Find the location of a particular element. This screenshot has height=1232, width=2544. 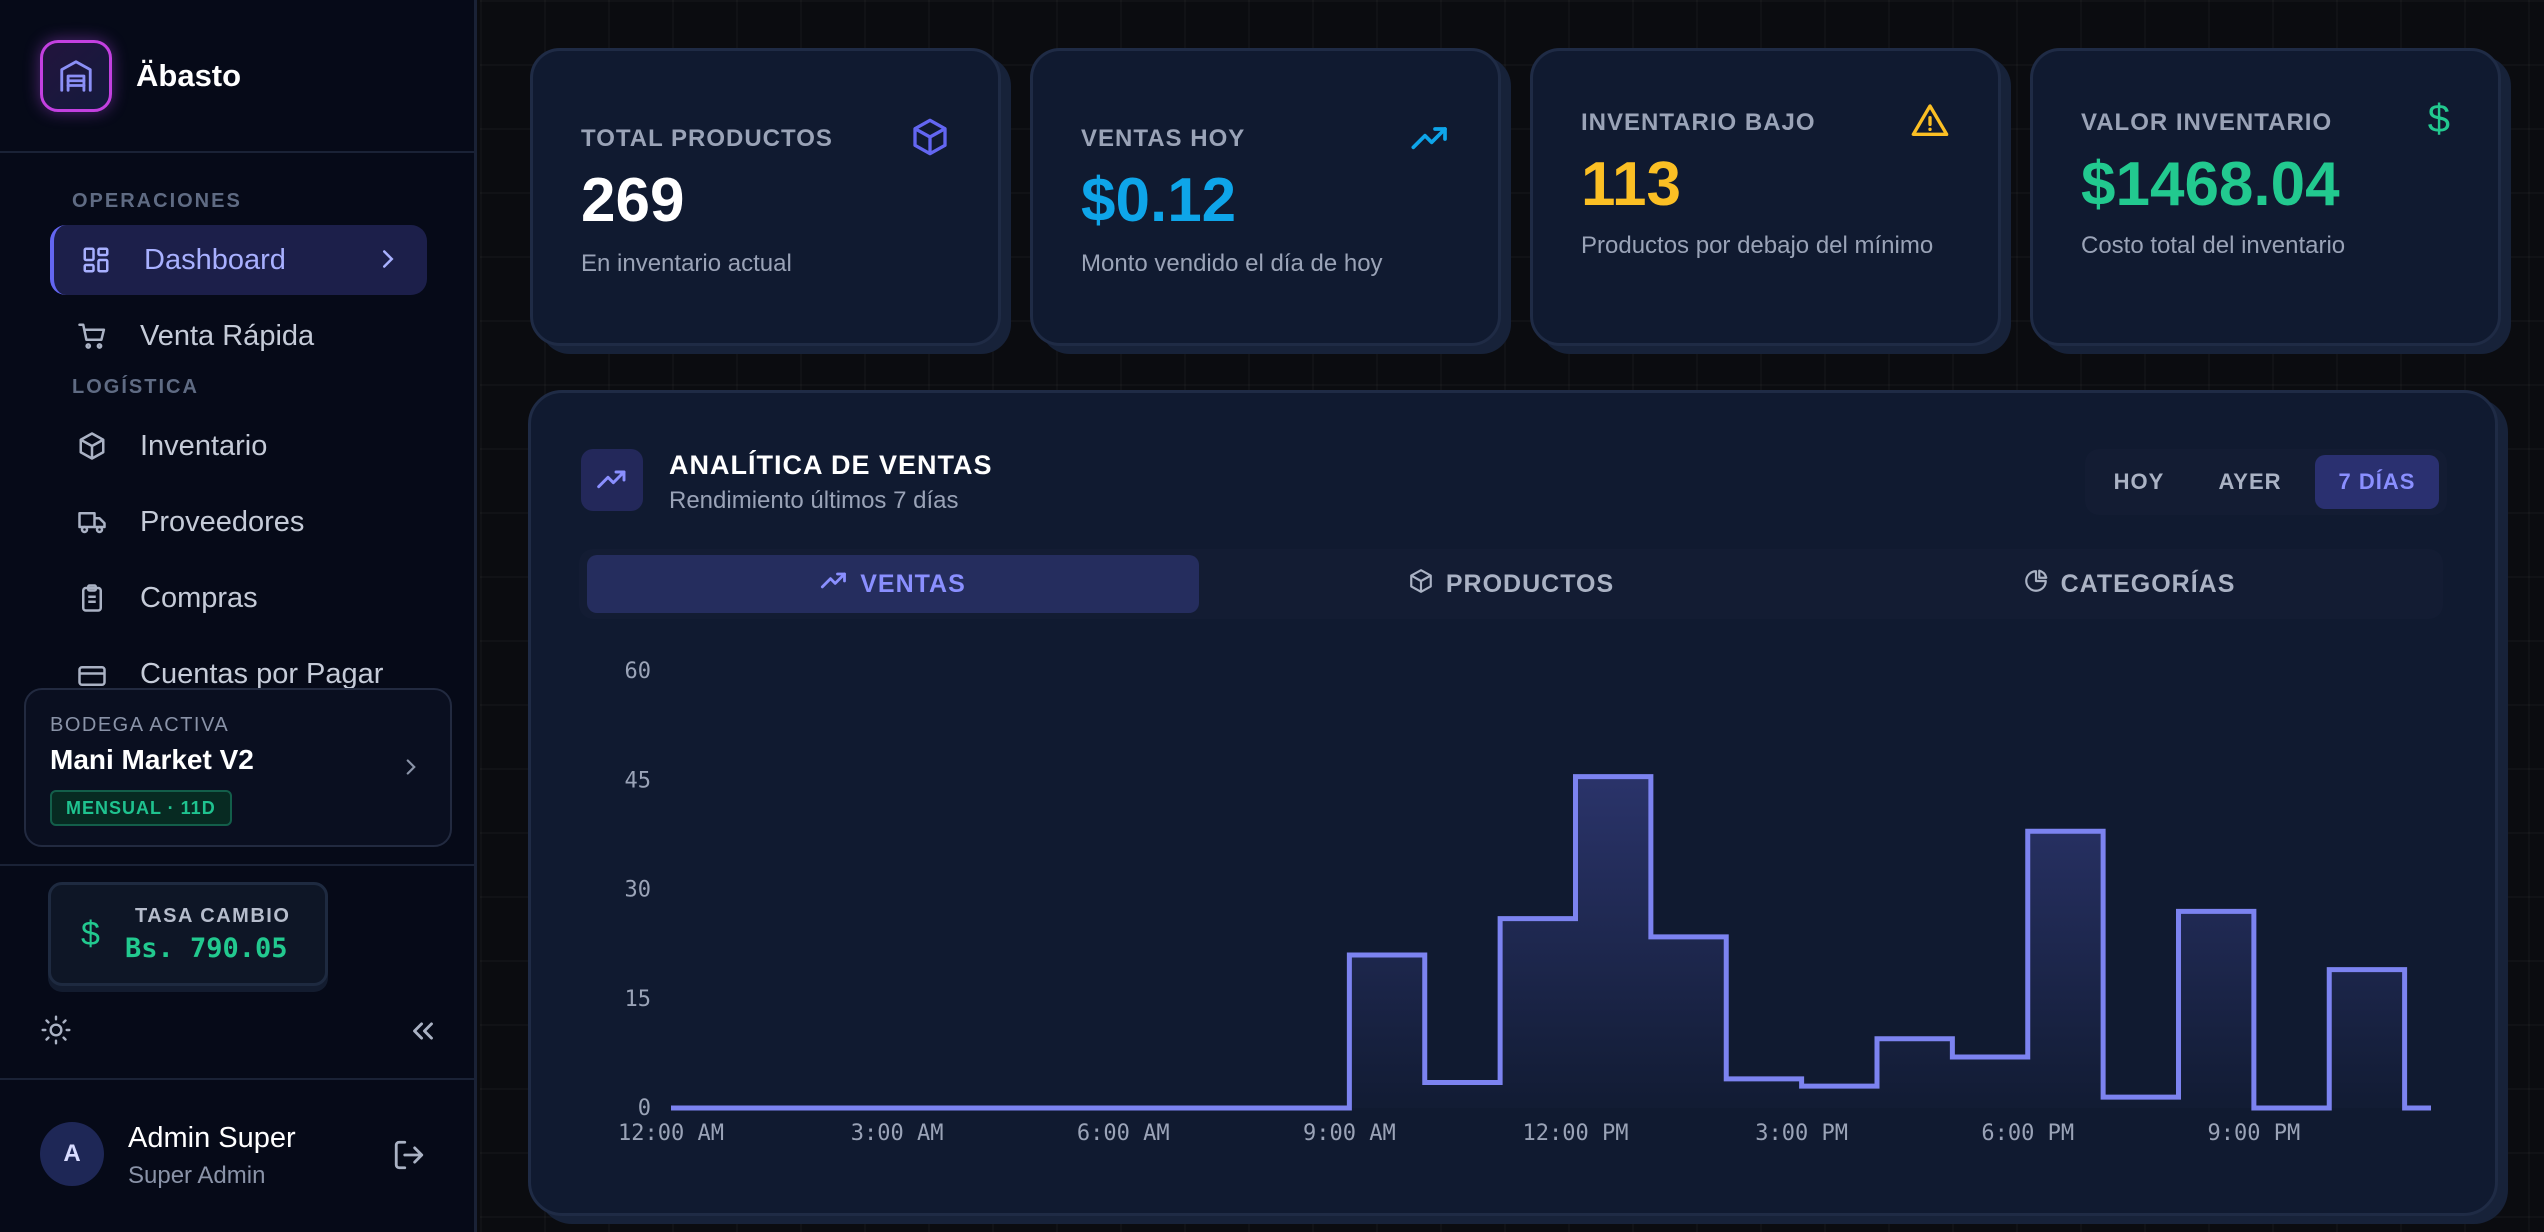

avatar: A is located at coordinates (72, 1154).